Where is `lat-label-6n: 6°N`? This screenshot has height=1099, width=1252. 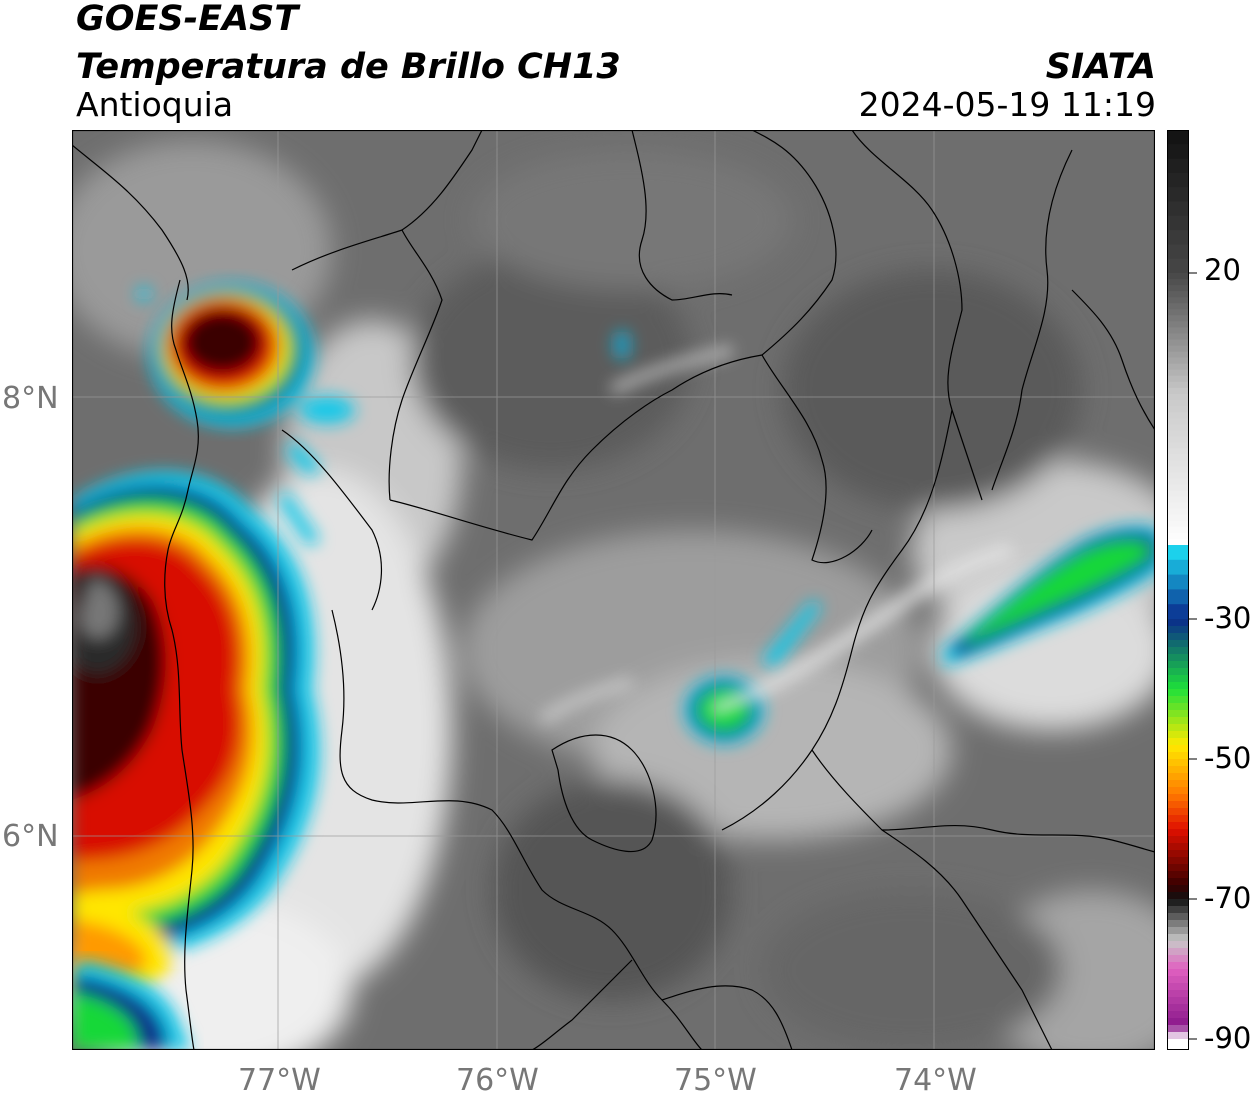
lat-label-6n: 6°N is located at coordinates (30, 836).